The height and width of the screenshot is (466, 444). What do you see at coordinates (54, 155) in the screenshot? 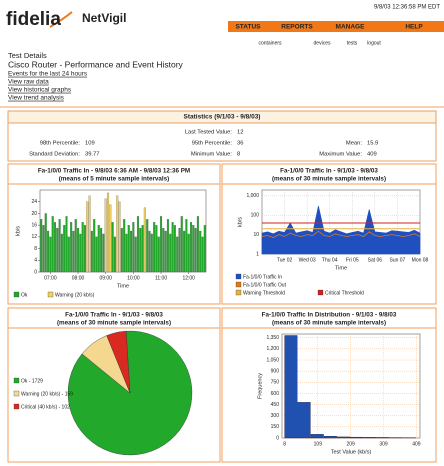
I see `stat-label: Standard Deviation:` at bounding box center [54, 155].